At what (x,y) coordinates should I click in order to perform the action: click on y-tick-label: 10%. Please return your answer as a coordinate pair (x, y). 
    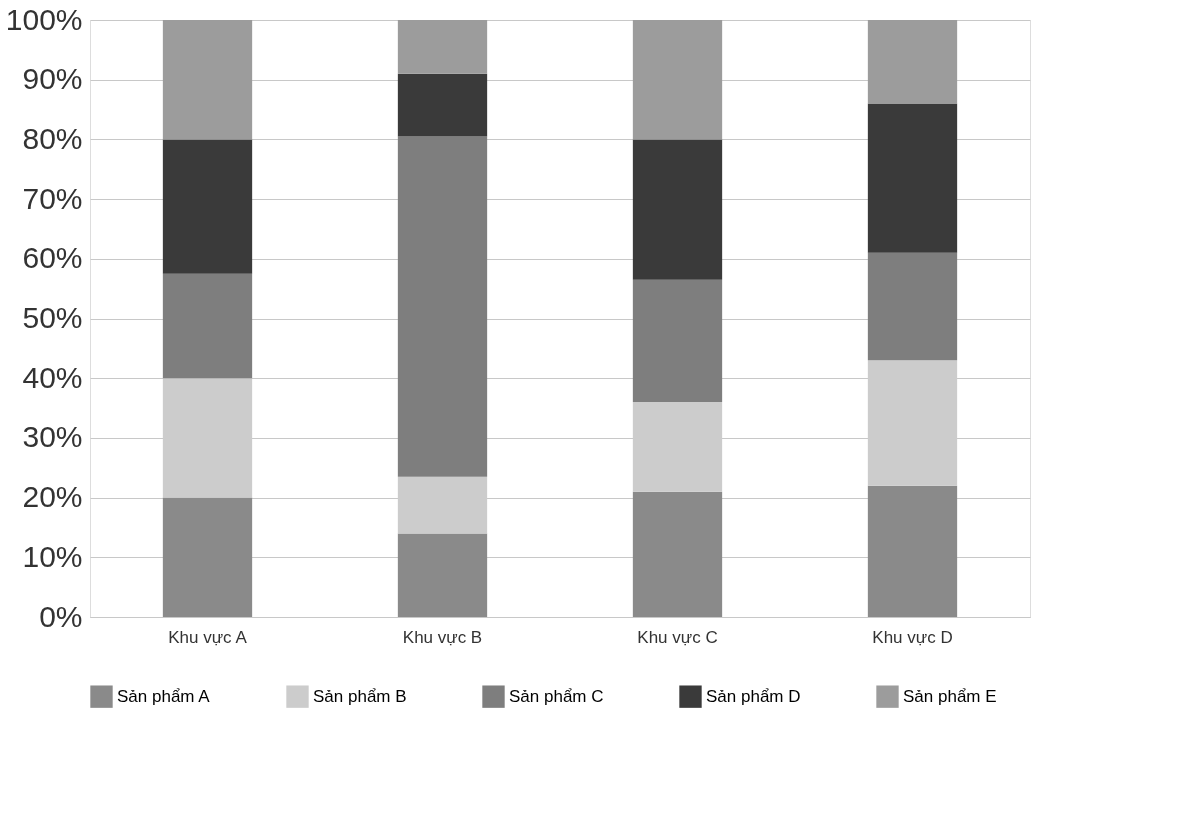
    Looking at the image, I should click on (52, 556).